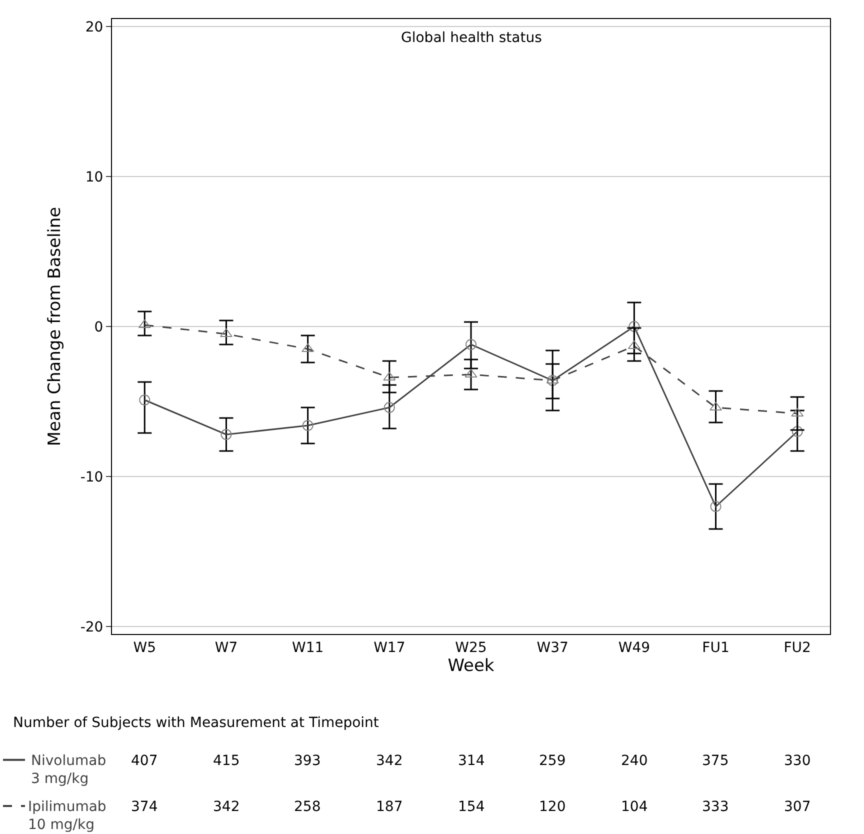 The height and width of the screenshot is (834, 864). I want to click on text: 120, so click(552, 807).